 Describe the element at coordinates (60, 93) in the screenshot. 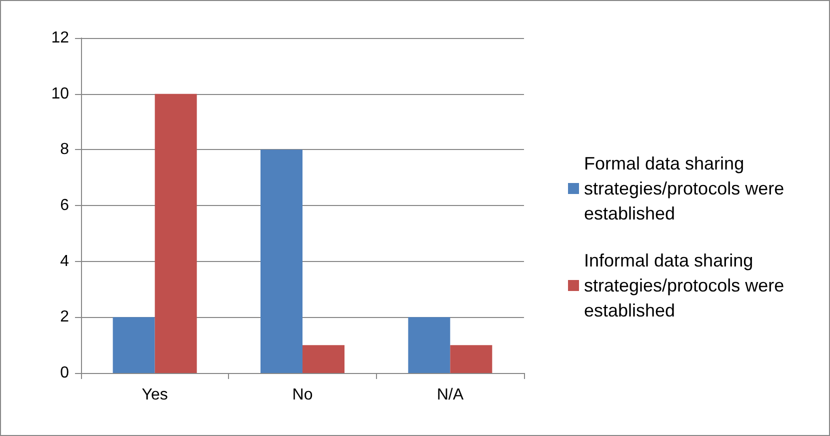

I see `y-tick-label: 10` at that location.